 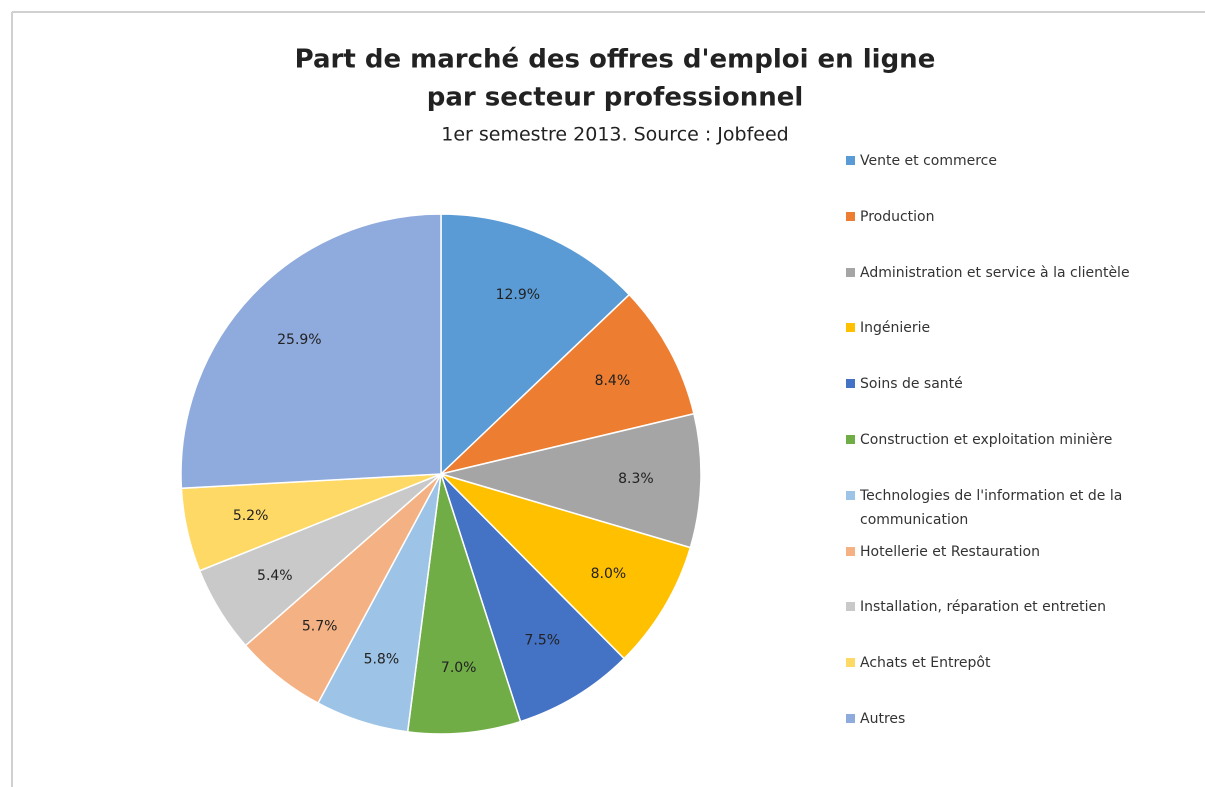 What do you see at coordinates (542, 641) in the screenshot?
I see `data-label: 7.5%` at bounding box center [542, 641].